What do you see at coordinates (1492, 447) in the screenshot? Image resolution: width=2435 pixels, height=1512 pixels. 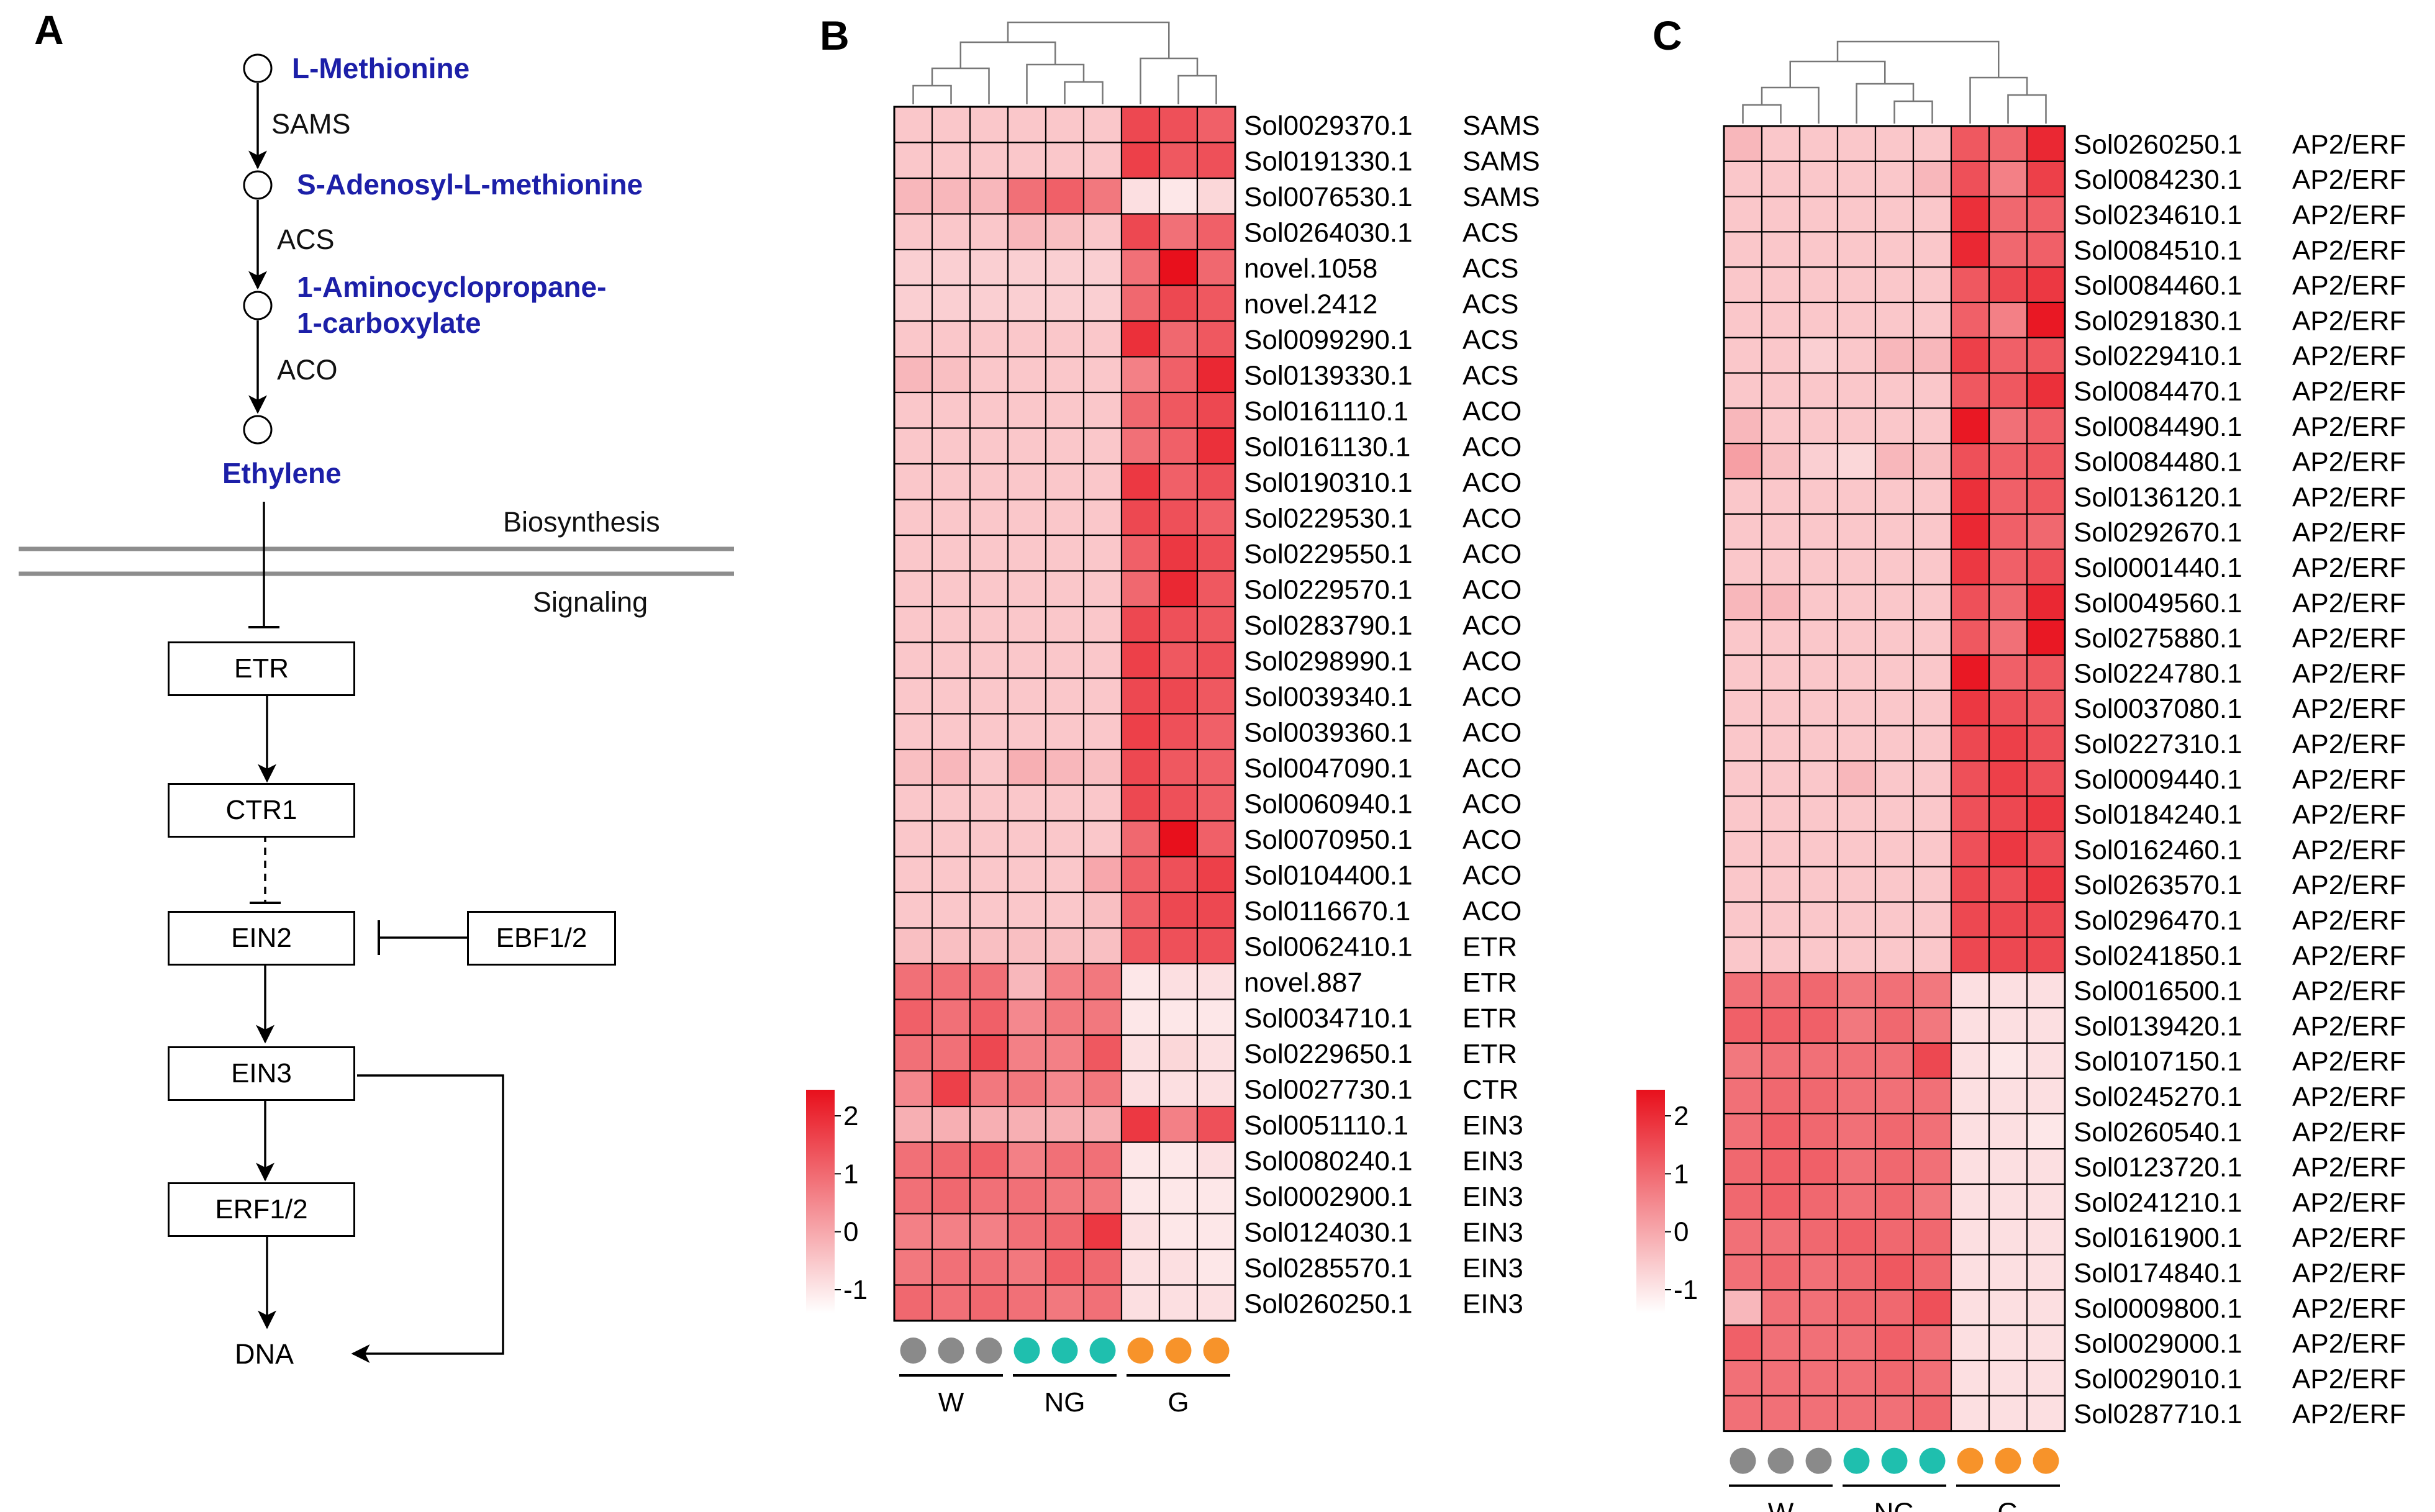 I see `family-label: ACO` at bounding box center [1492, 447].